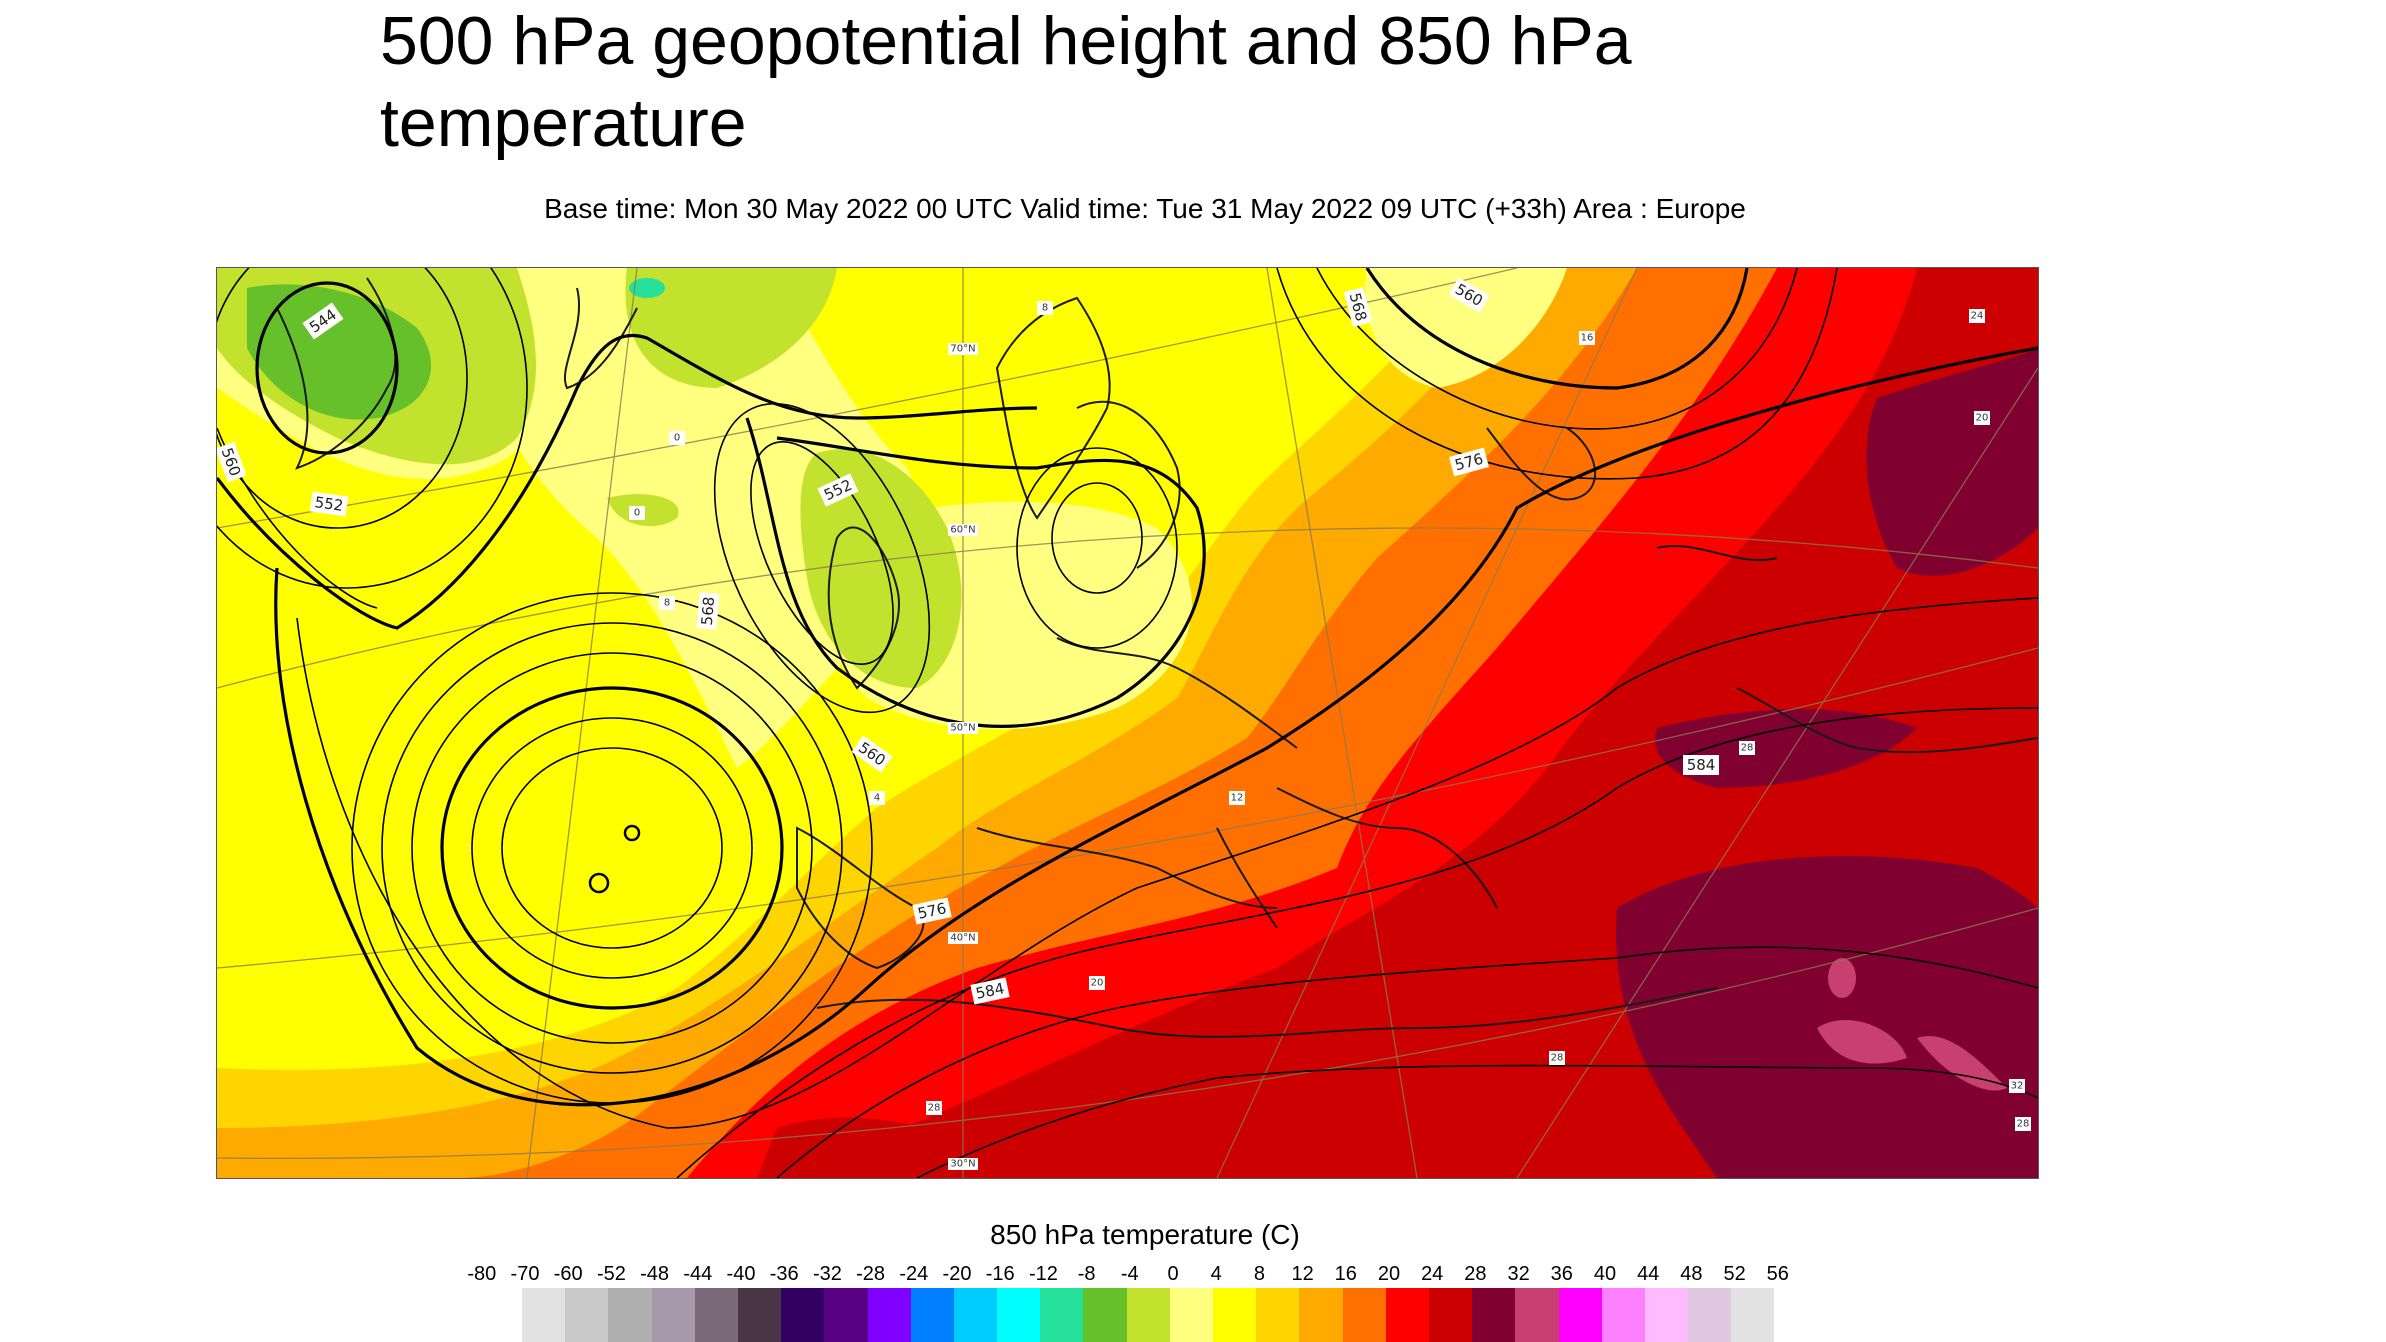 The width and height of the screenshot is (2386, 1342). I want to click on latitude-label: 20, so click(1982, 418).